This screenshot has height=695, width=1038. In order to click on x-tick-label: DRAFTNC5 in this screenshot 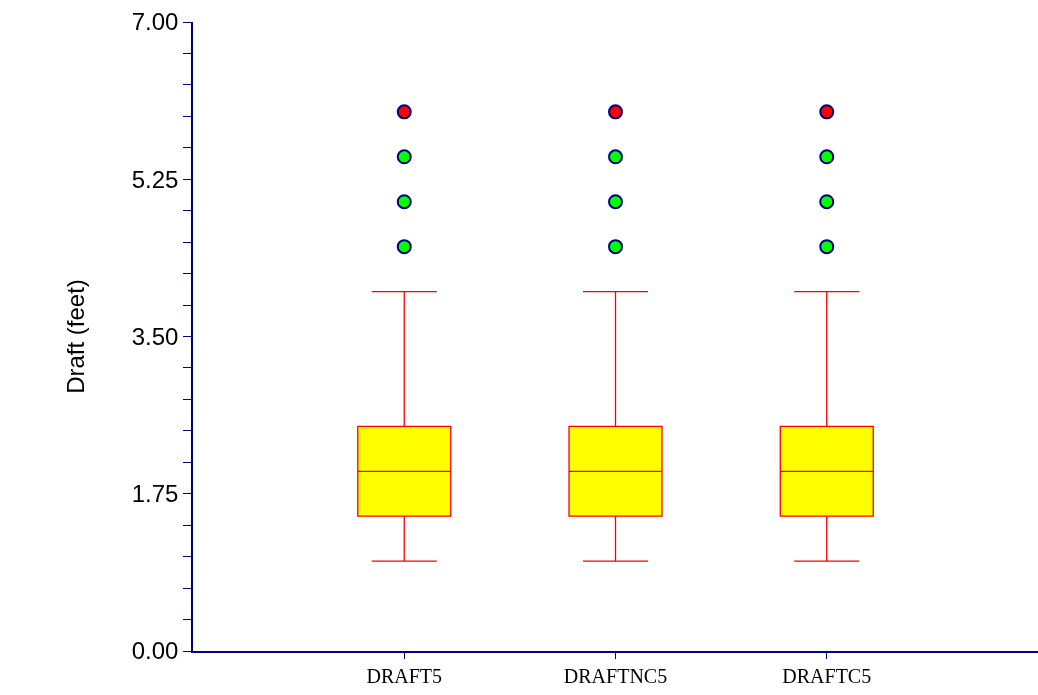, I will do `click(615, 675)`.